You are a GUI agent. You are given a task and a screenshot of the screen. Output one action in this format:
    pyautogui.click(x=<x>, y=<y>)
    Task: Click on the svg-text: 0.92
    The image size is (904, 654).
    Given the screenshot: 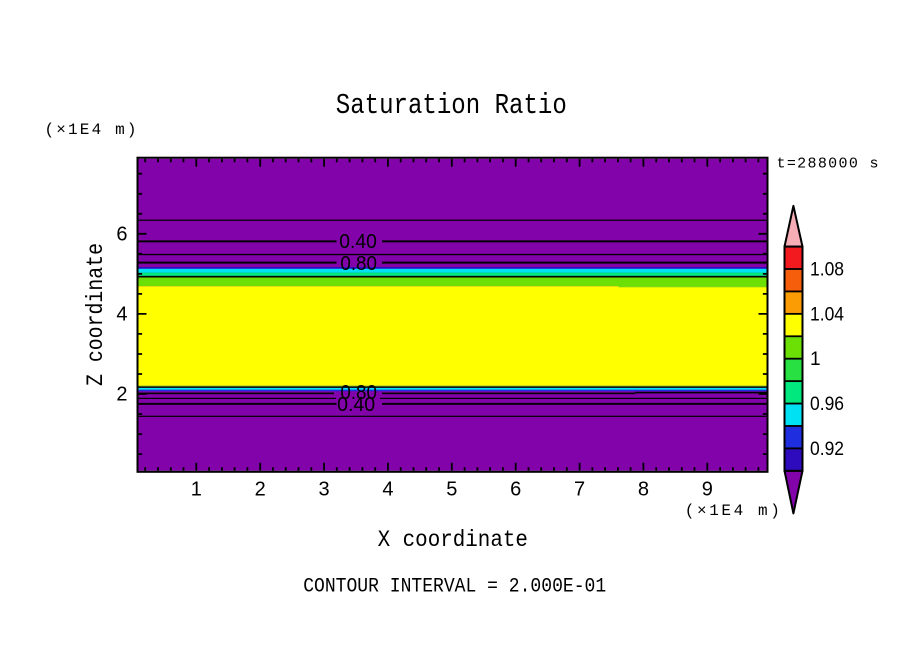 What is the action you would take?
    pyautogui.click(x=827, y=449)
    